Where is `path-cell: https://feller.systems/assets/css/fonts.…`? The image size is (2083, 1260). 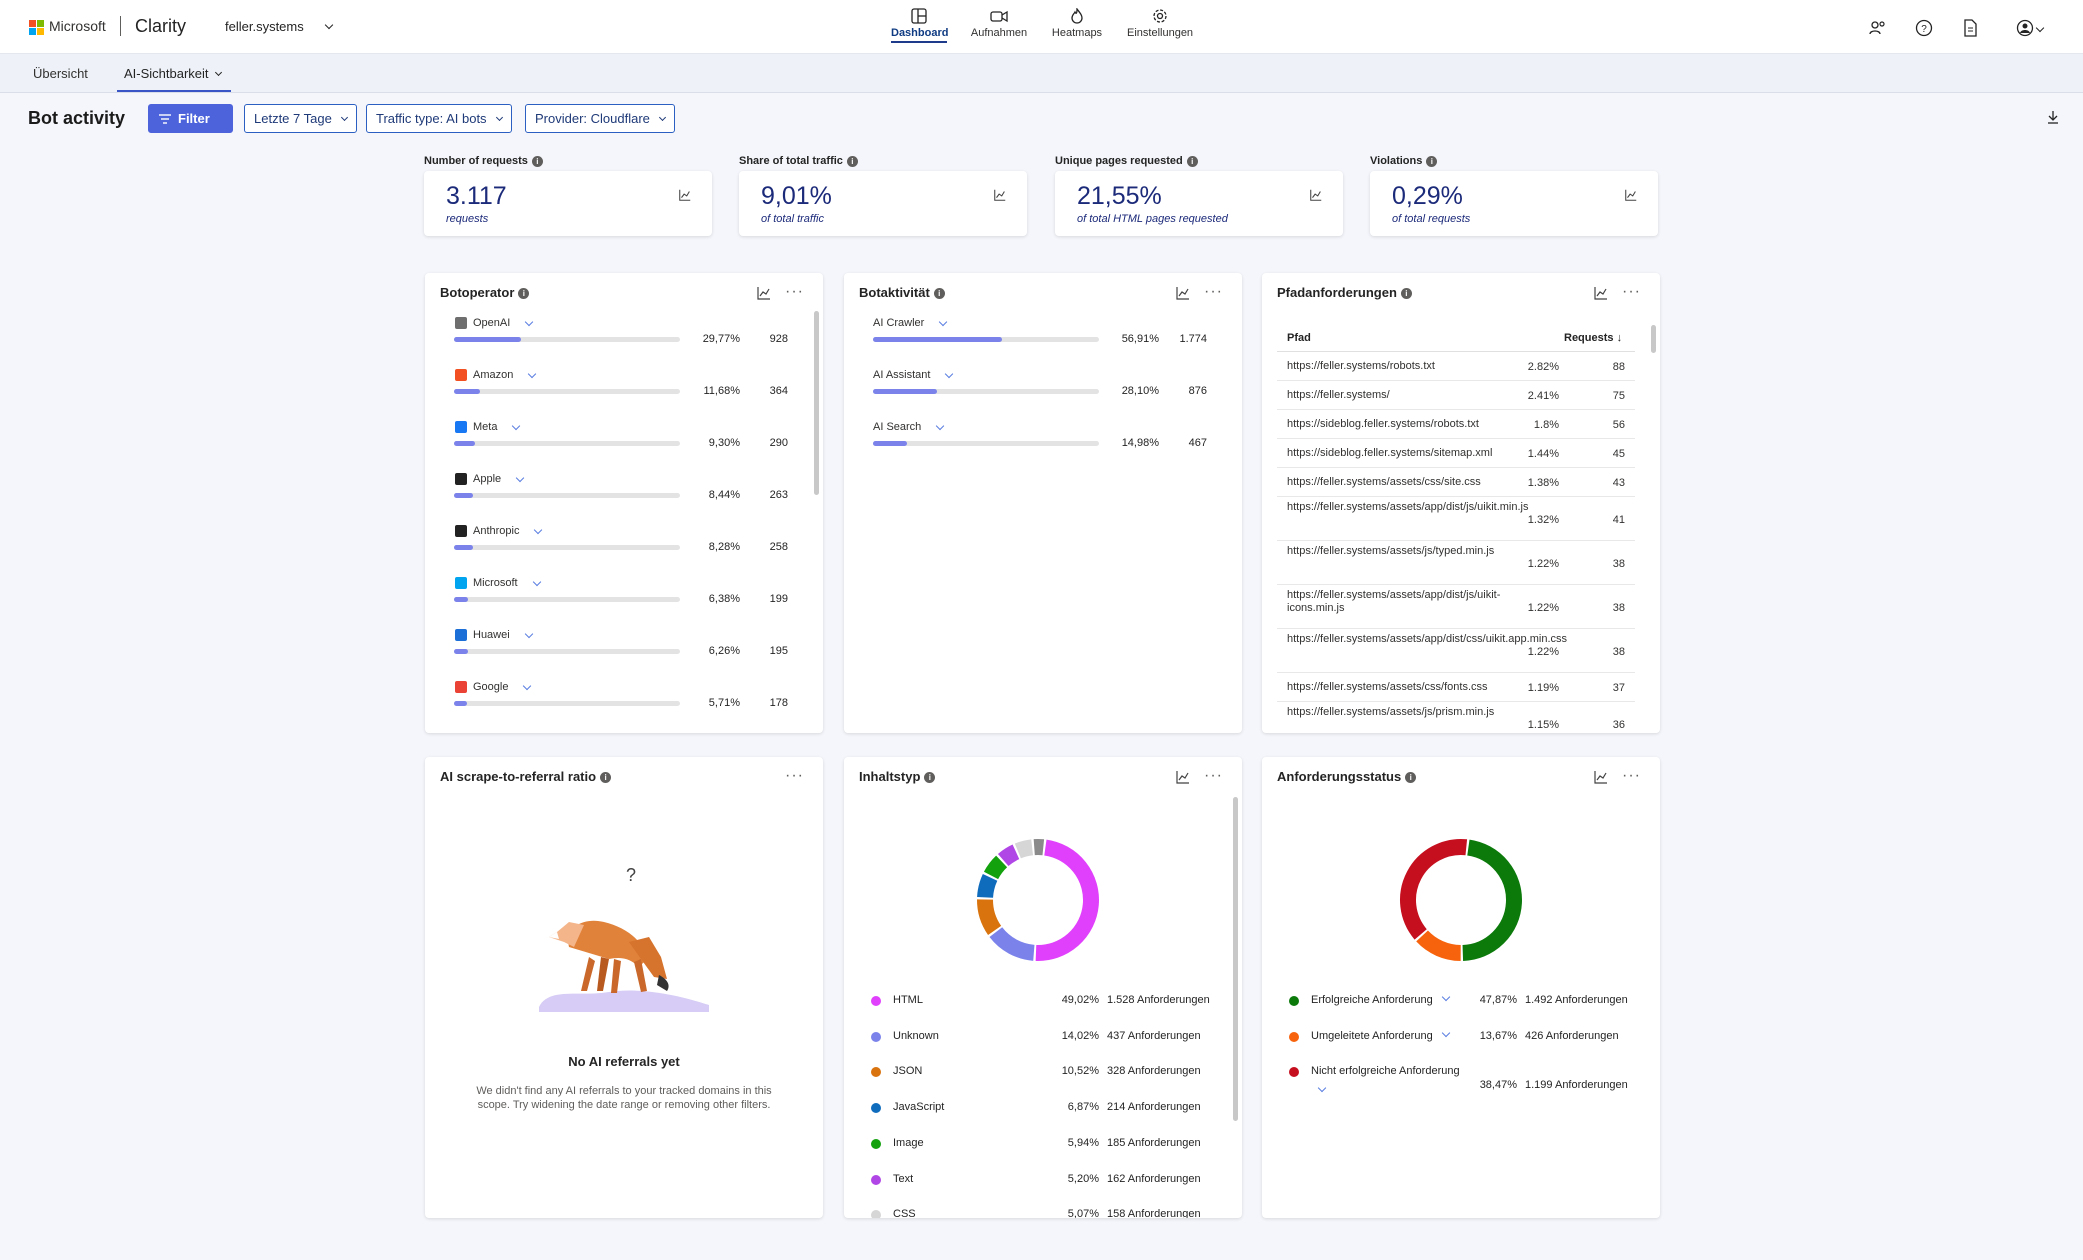 path-cell: https://feller.systems/assets/css/fonts.… is located at coordinates (1387, 687).